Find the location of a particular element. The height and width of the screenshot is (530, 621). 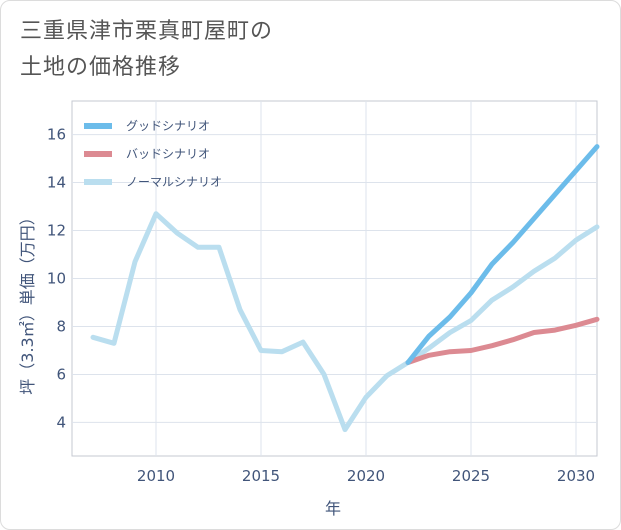

y-tick-label: 8 is located at coordinates (61, 326).